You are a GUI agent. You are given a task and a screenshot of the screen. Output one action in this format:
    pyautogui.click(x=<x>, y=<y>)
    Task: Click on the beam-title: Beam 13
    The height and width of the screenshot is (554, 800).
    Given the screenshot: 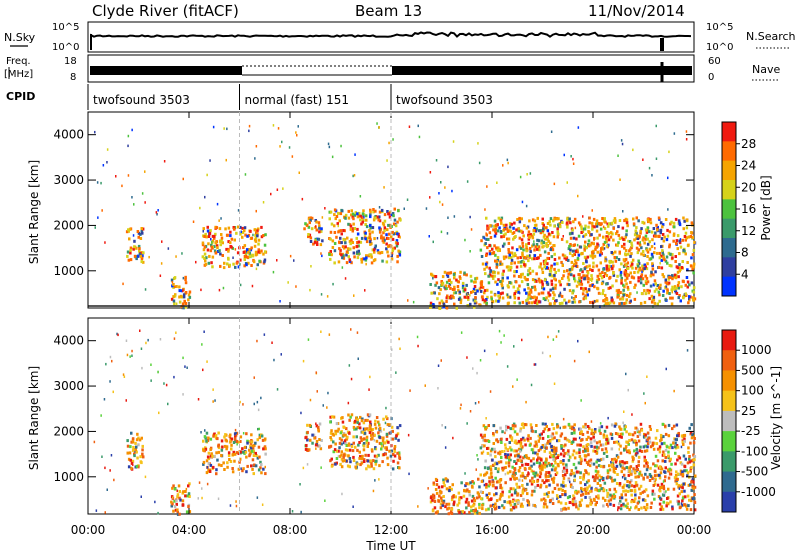 What is the action you would take?
    pyautogui.click(x=388, y=11)
    